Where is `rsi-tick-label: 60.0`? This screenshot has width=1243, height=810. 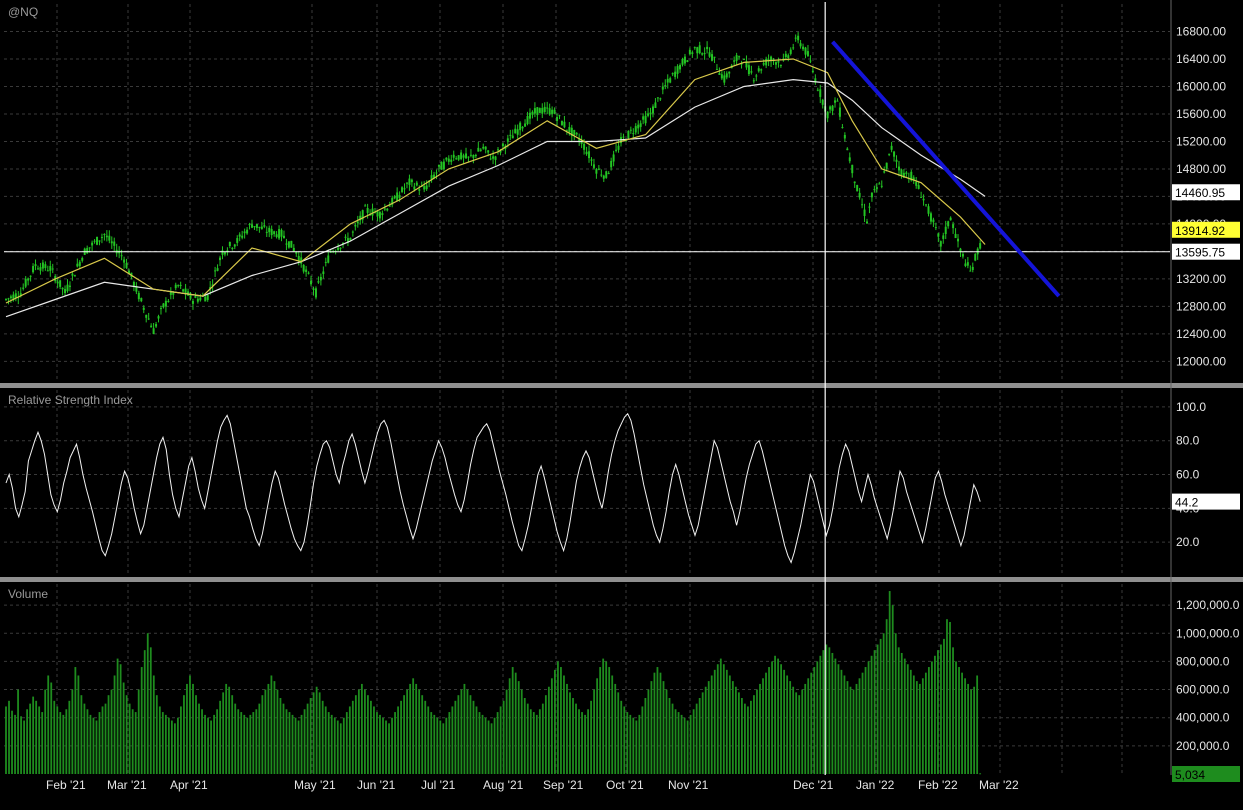
rsi-tick-label: 60.0 is located at coordinates (1188, 475).